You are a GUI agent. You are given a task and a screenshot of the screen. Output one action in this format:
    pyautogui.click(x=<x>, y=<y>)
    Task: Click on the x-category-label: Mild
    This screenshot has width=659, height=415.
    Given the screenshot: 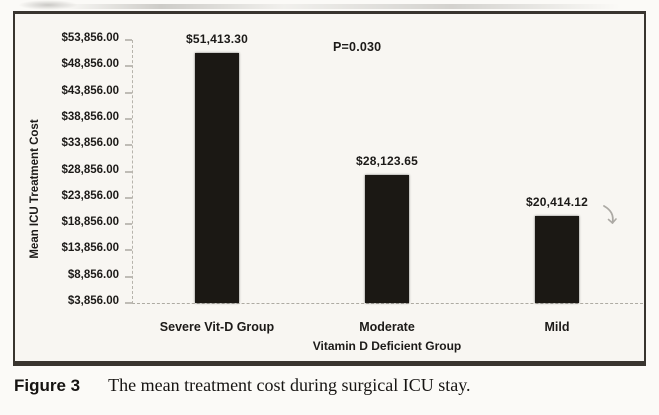 What is the action you would take?
    pyautogui.click(x=557, y=327)
    